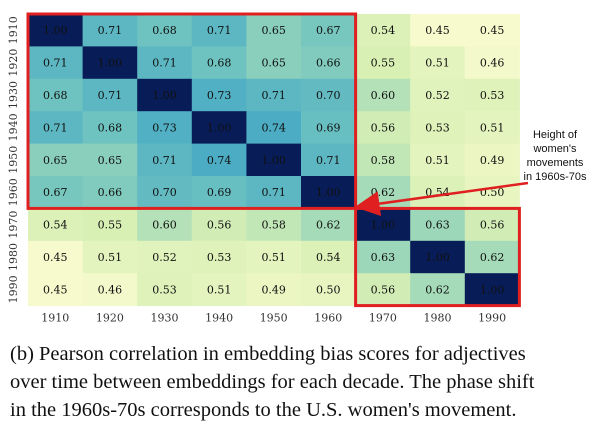 The width and height of the screenshot is (600, 438). Describe the element at coordinates (13, 63) in the screenshot. I see `y-tick-label: 1920` at that location.